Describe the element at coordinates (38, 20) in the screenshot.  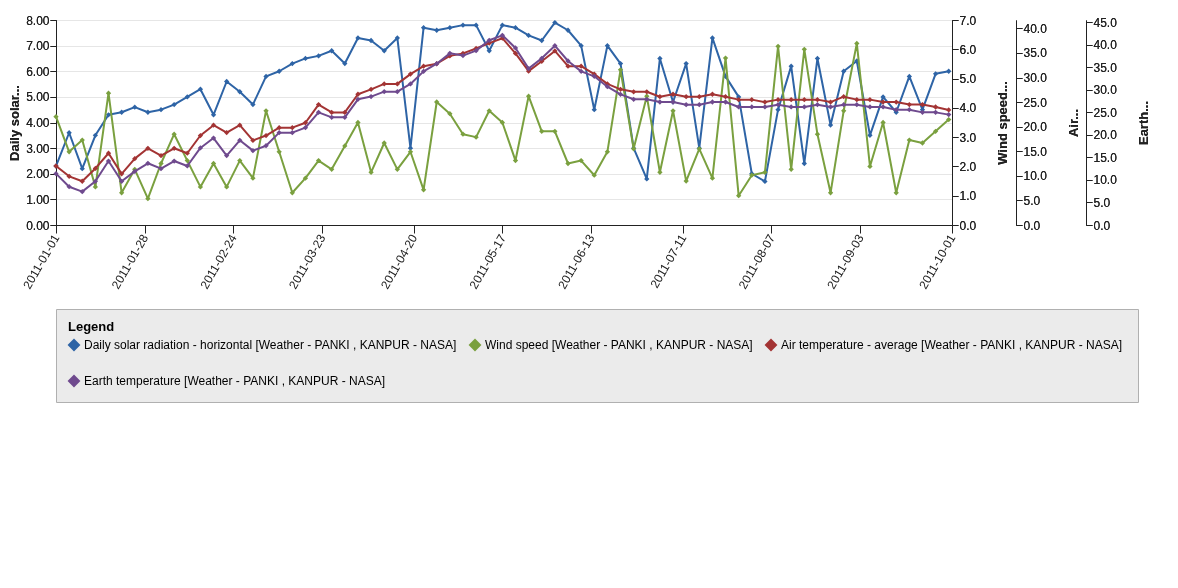
I see `y-tick-label: 8.00` at that location.